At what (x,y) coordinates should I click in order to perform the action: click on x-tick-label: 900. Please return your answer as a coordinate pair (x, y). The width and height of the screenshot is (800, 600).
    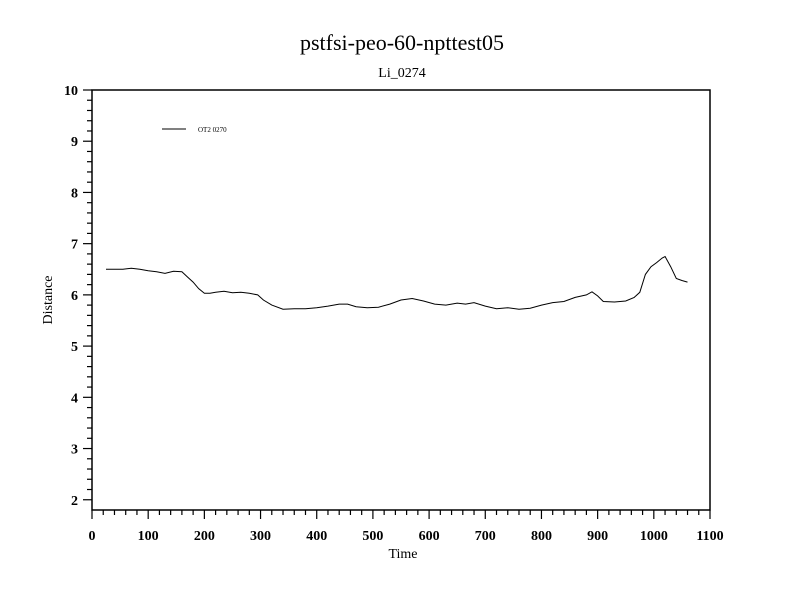
    Looking at the image, I should click on (597, 536).